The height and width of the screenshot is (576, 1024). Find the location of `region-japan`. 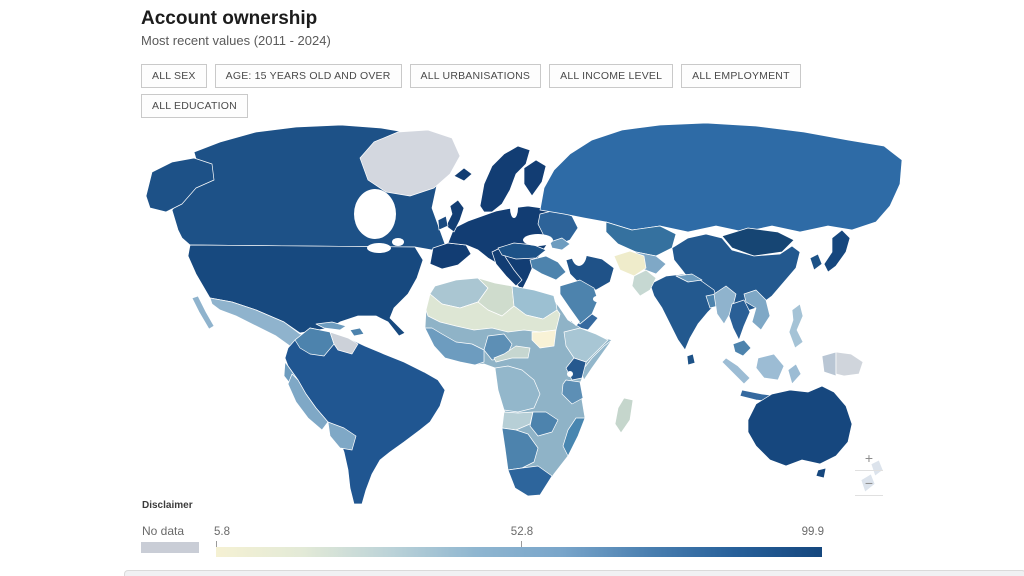

region-japan is located at coordinates (837, 251).